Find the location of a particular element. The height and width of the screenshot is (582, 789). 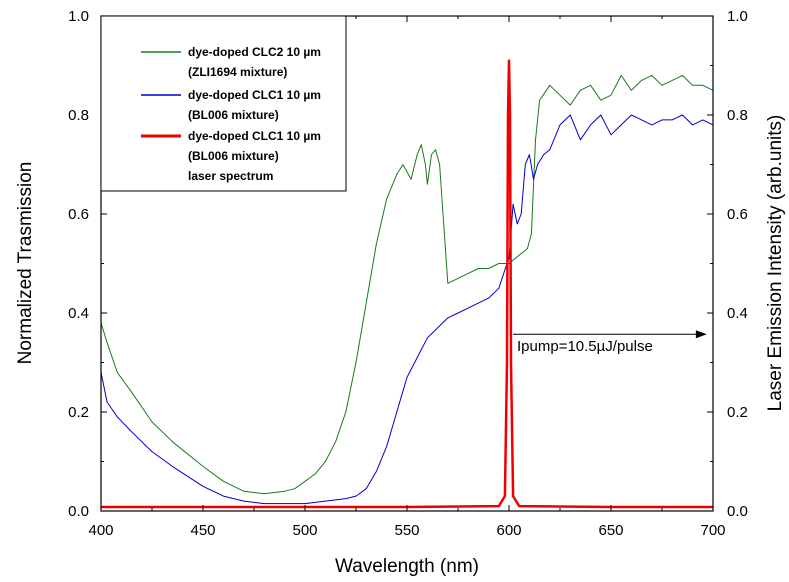

legend-label-2-line-0: dye-doped CLC1 10 µm is located at coordinates (254, 136).